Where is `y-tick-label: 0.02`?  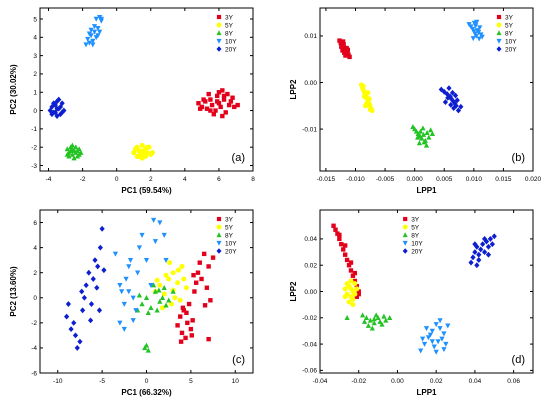 y-tick-label: 0.02 is located at coordinates (310, 266).